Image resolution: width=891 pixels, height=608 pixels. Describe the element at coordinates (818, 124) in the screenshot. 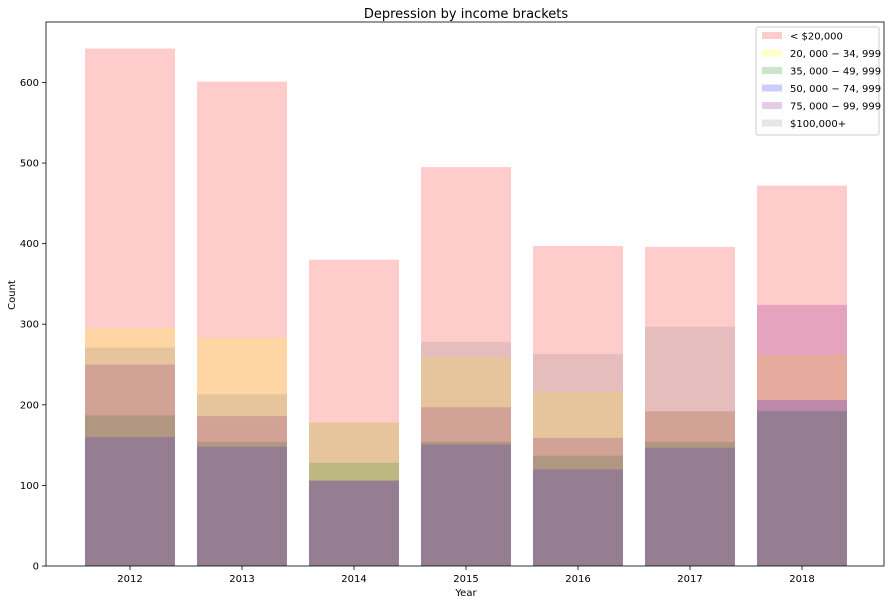

I see `legend-label: $100,000+` at that location.